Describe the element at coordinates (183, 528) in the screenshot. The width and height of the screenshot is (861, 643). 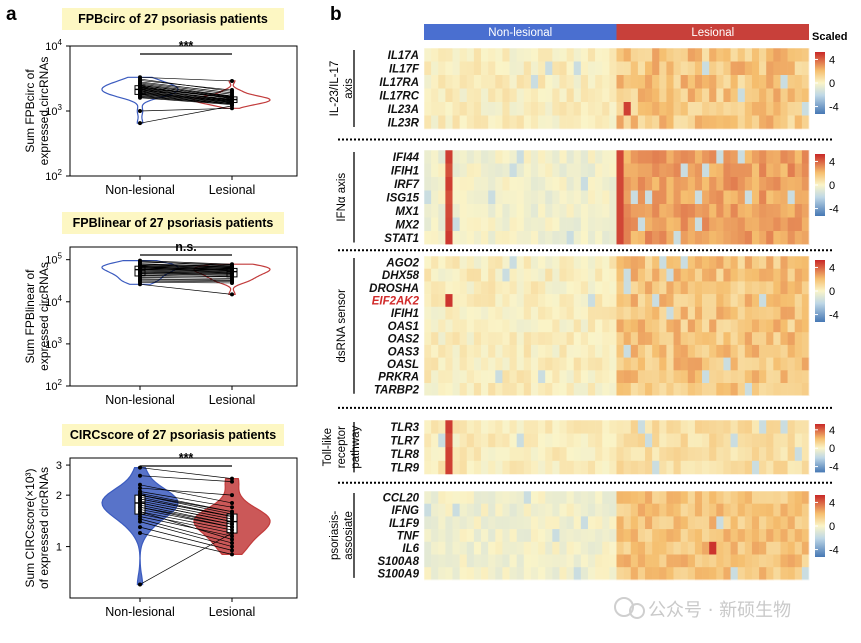
I see `plot-frame` at that location.